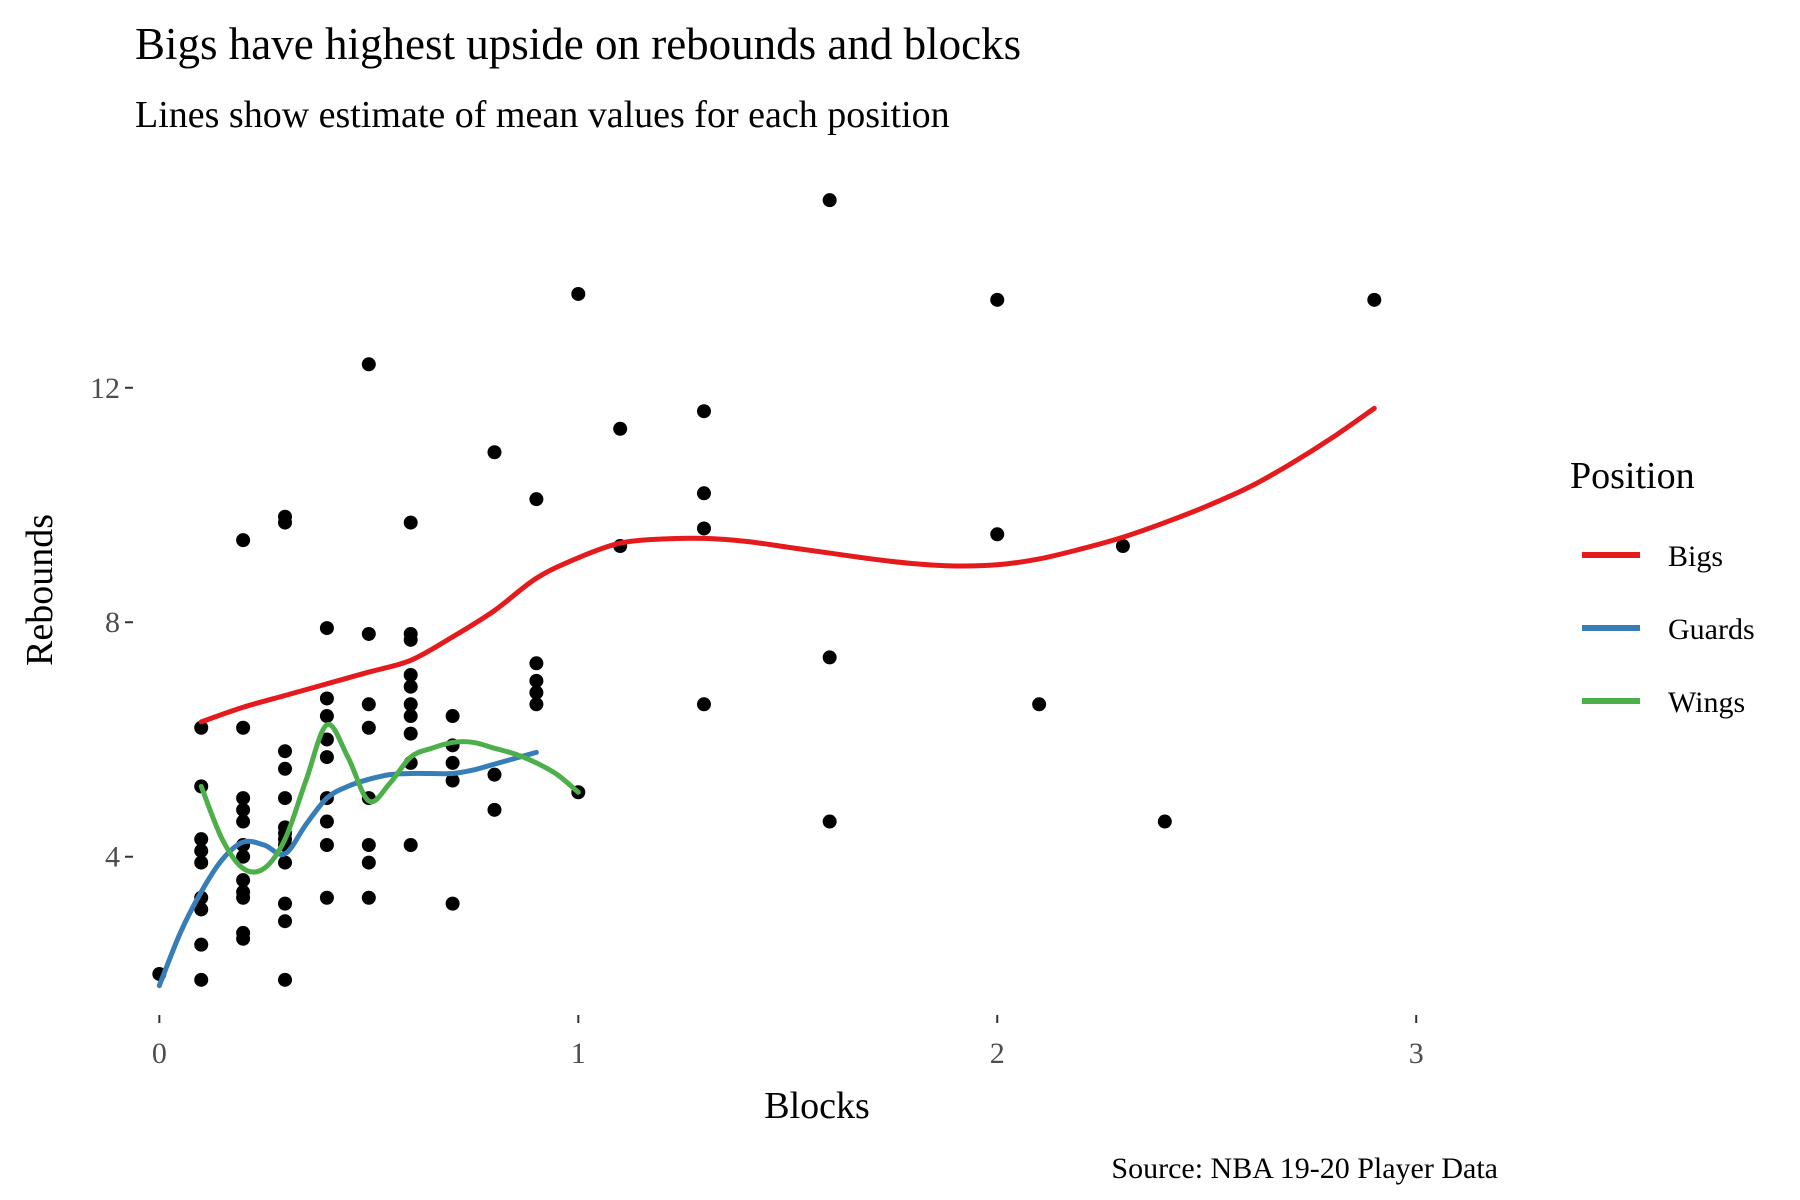 The height and width of the screenshot is (1200, 1800). Describe the element at coordinates (389, 798) in the screenshot. I see `series-line-wings` at that location.